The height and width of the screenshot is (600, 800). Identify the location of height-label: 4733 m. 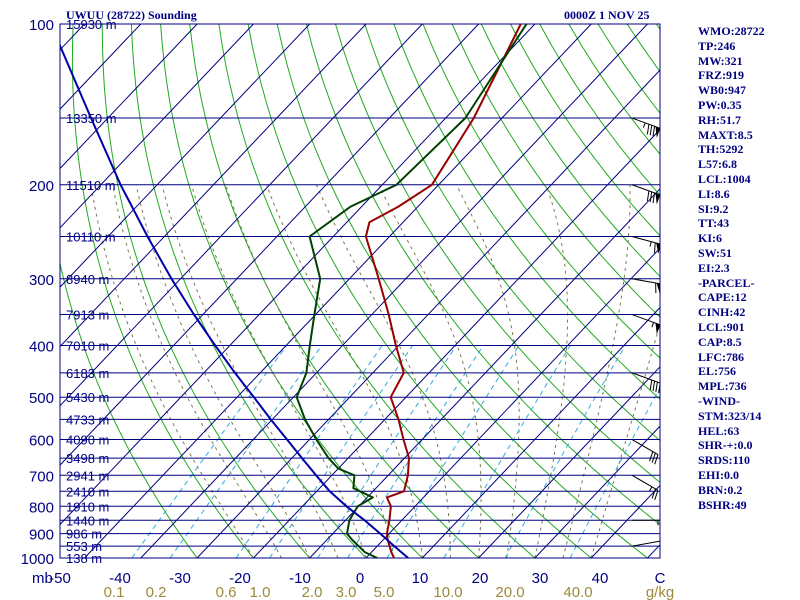
(87, 419).